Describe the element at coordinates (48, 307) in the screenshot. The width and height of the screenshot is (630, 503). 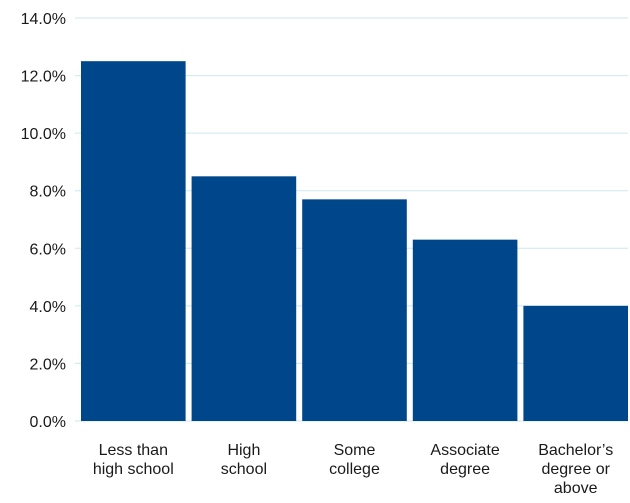
I see `y-tick-label: 4.0%` at that location.